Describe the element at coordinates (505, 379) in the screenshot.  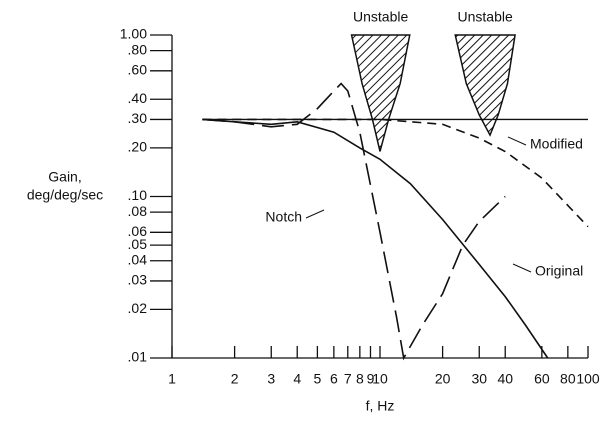
I see `x-tick-label: 40` at that location.